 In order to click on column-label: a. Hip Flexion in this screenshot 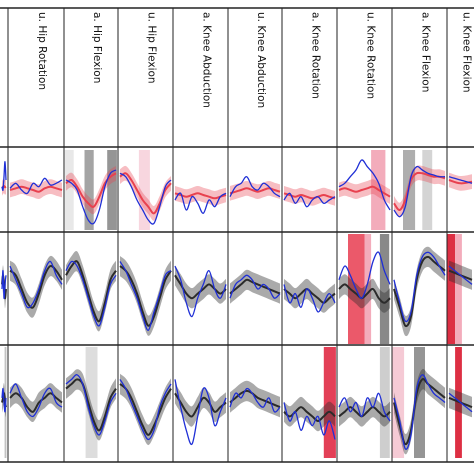, I will do `click(97, 47)`.